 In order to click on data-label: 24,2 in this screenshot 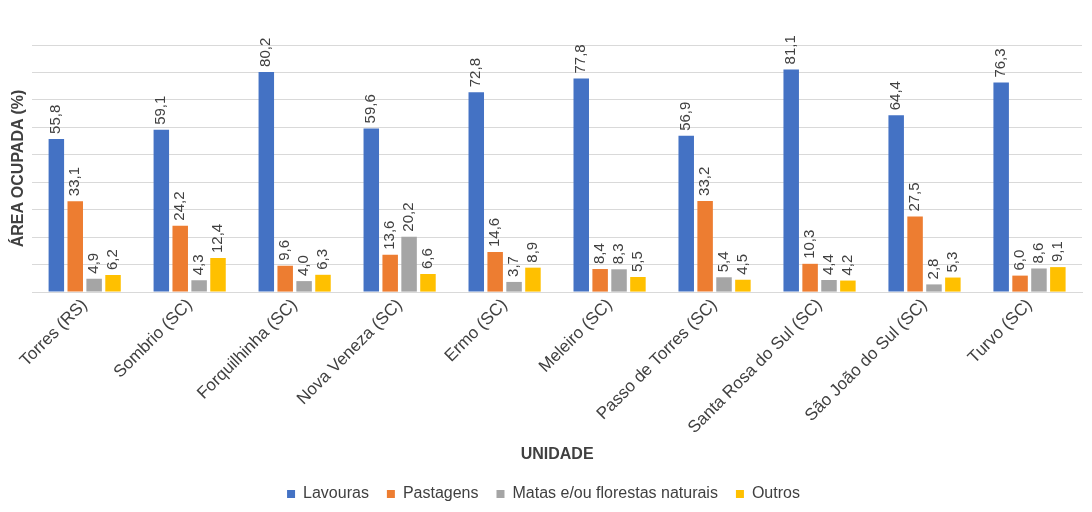, I will do `click(179, 206)`.